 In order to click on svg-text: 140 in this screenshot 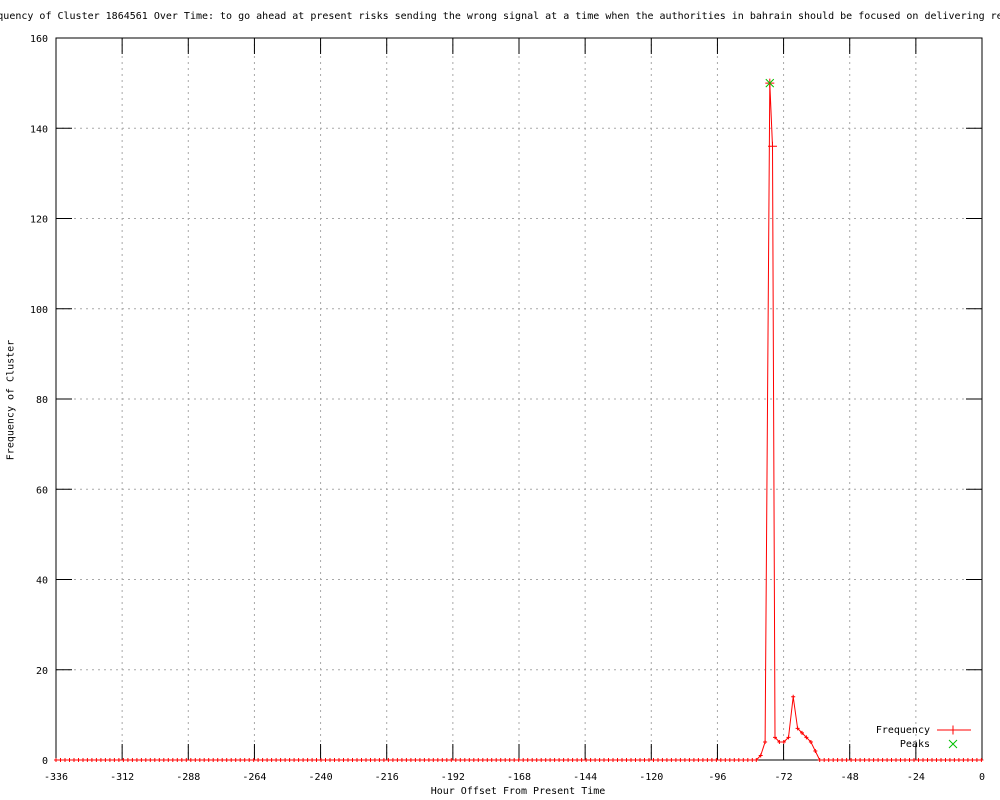, I will do `click(39, 129)`.